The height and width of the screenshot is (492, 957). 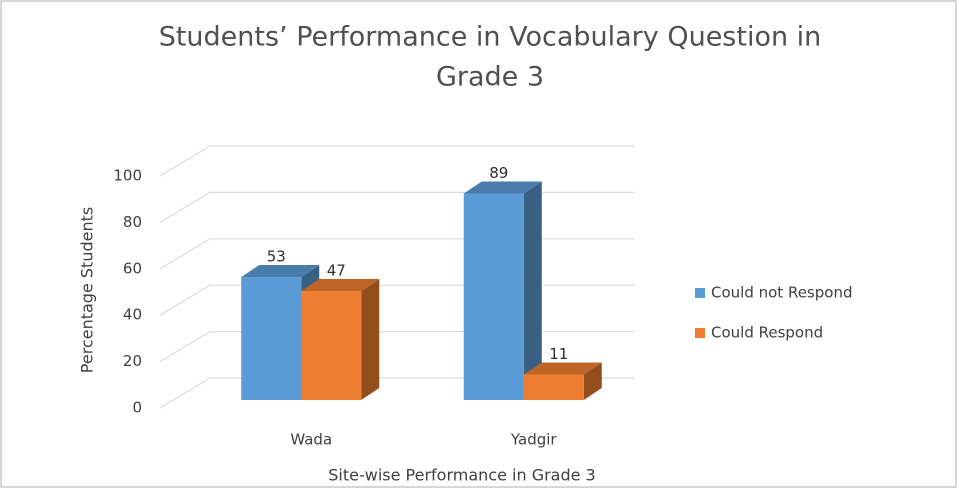 I want to click on x-tick-label: Yadgir, so click(x=533, y=440).